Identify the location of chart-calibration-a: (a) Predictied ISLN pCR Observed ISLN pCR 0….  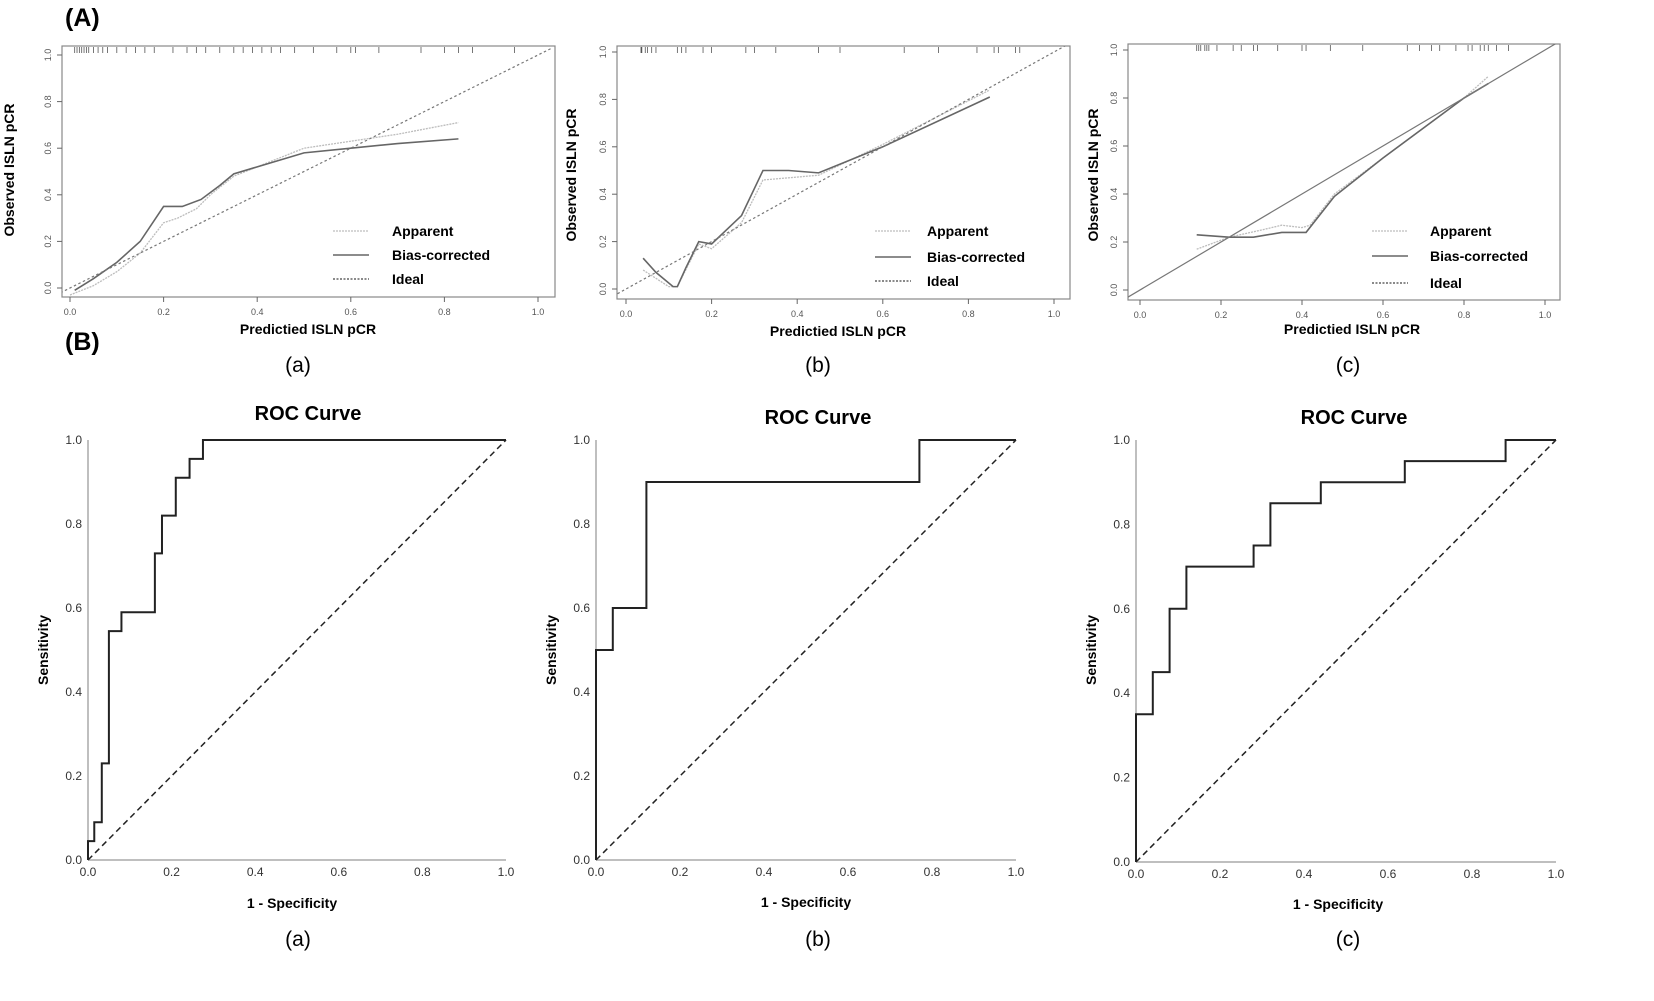
(278, 211).